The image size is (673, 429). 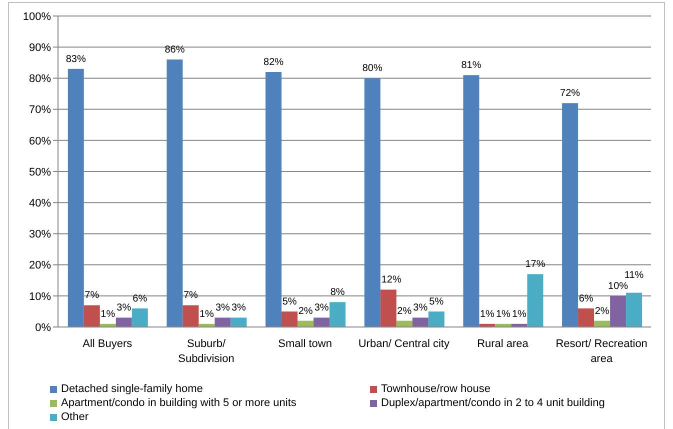 What do you see at coordinates (602, 351) in the screenshot?
I see `x-tick-label: Resort/ Recreation area` at bounding box center [602, 351].